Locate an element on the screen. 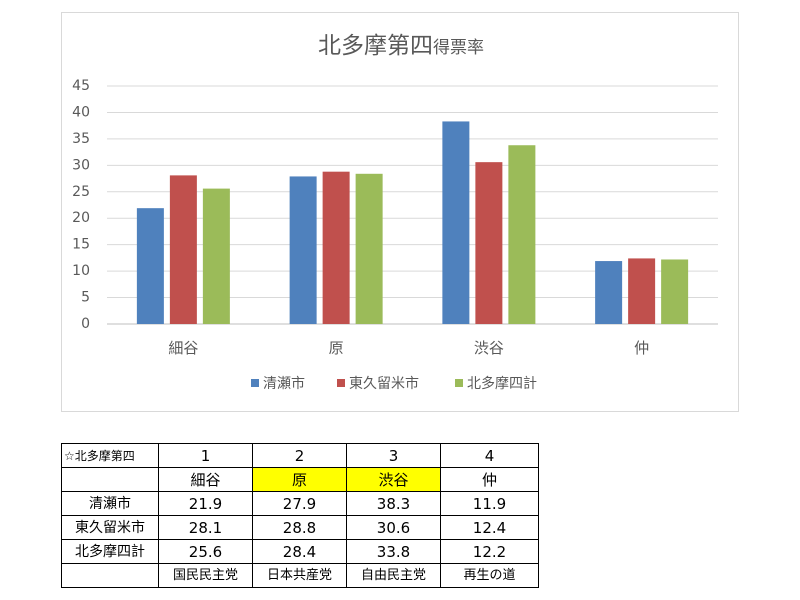 The image size is (800, 600). row-label: 北多摩四計 is located at coordinates (110, 551).